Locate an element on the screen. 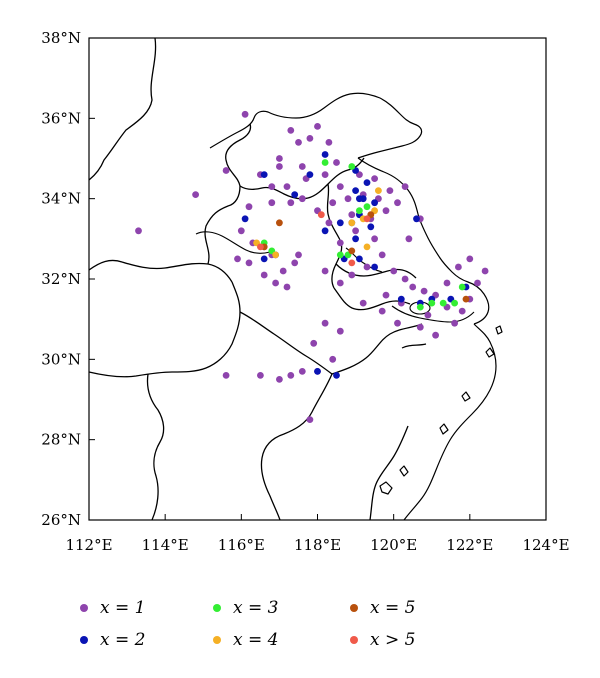 Image resolution: width=600 pixels, height=678 pixels. legend-label-x2: x = 2 is located at coordinates (123, 640).